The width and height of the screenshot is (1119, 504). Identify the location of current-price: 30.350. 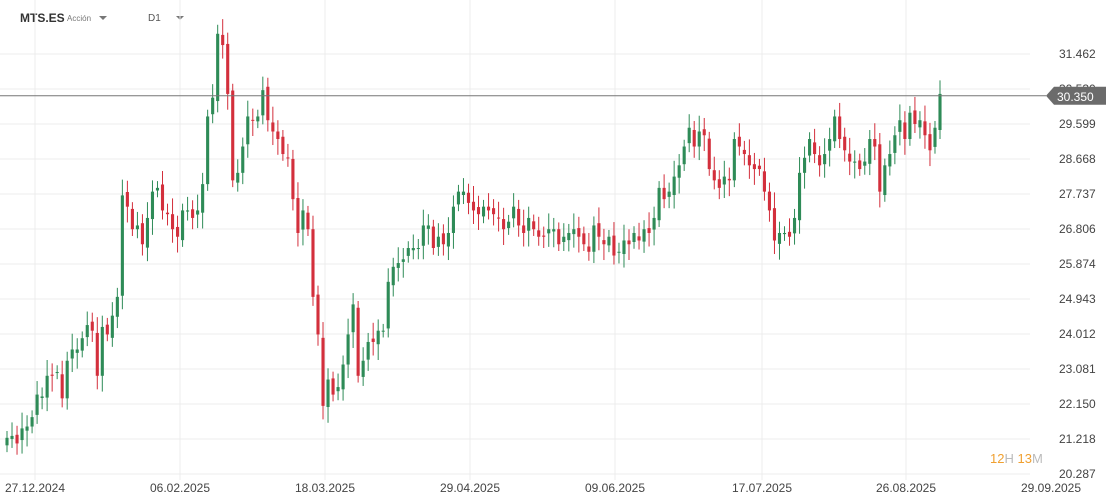
(553, 95).